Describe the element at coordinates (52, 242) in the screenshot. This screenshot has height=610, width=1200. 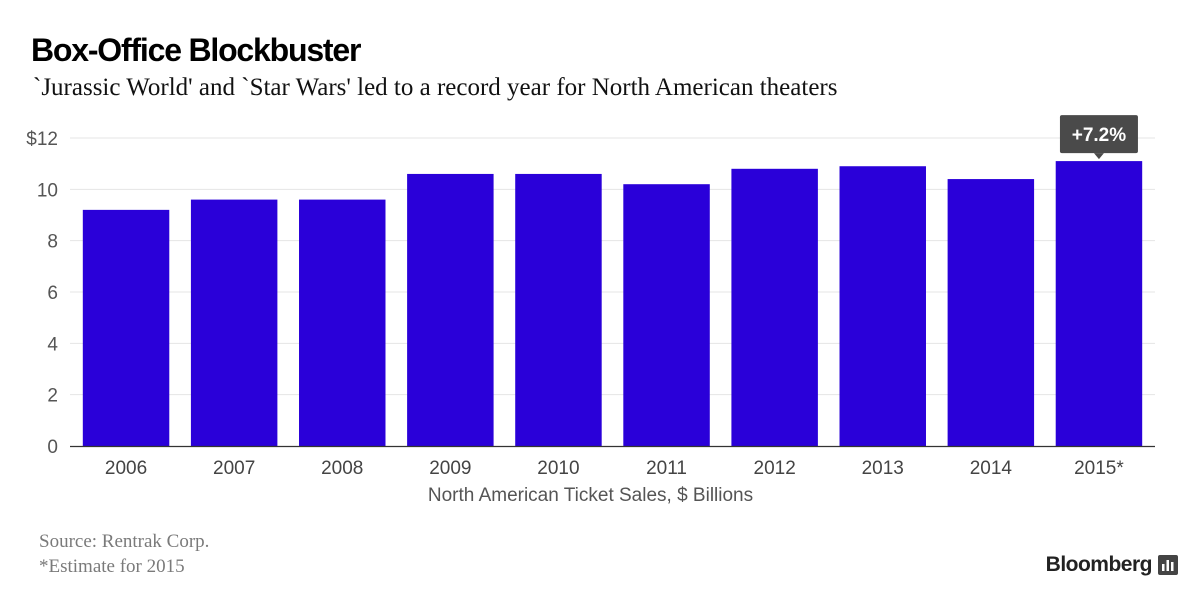
I see `y-tick-label: 8` at that location.